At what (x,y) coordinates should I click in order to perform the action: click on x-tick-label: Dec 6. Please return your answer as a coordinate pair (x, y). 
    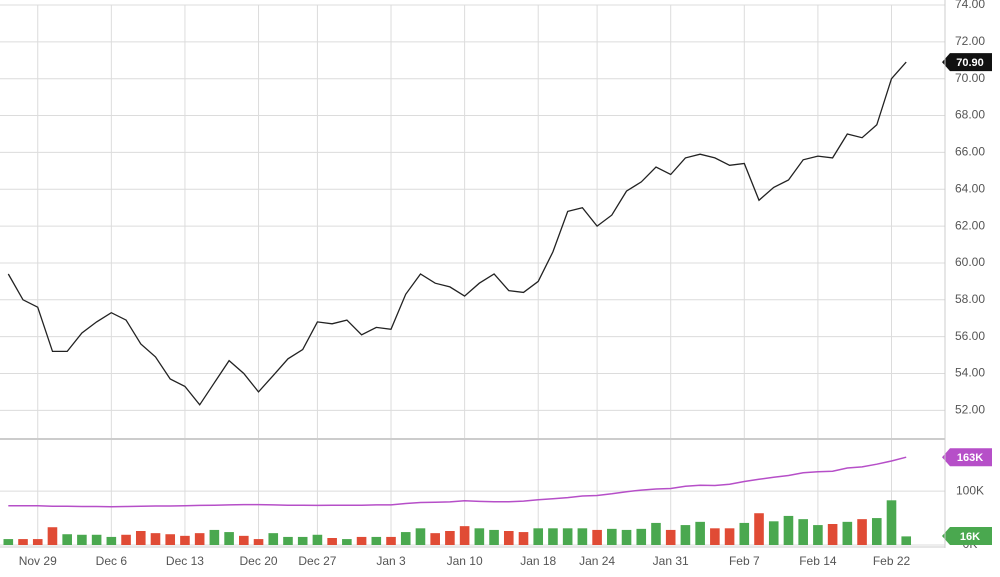
    Looking at the image, I should click on (112, 561).